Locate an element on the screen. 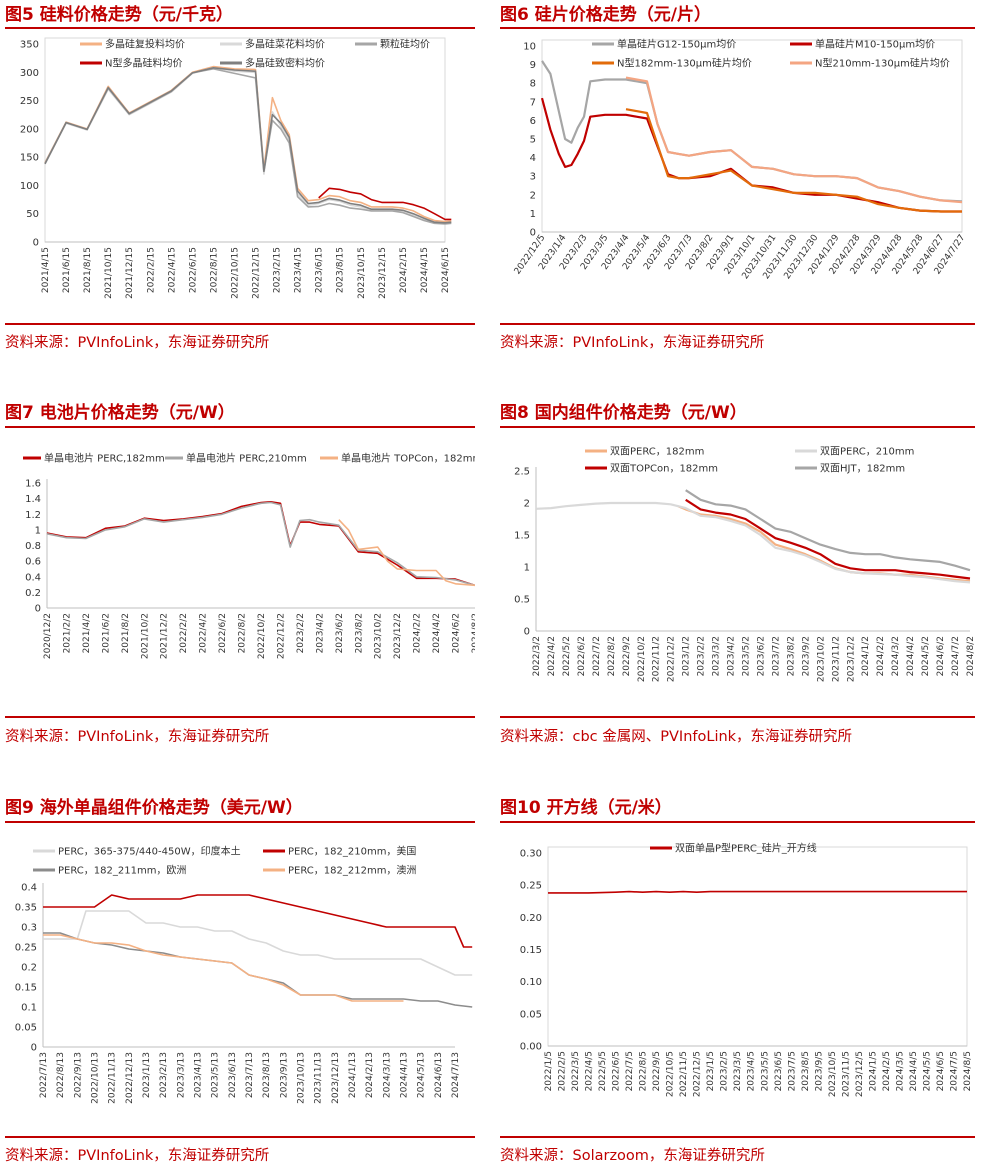  y-tick-label: 350 is located at coordinates (29, 45).